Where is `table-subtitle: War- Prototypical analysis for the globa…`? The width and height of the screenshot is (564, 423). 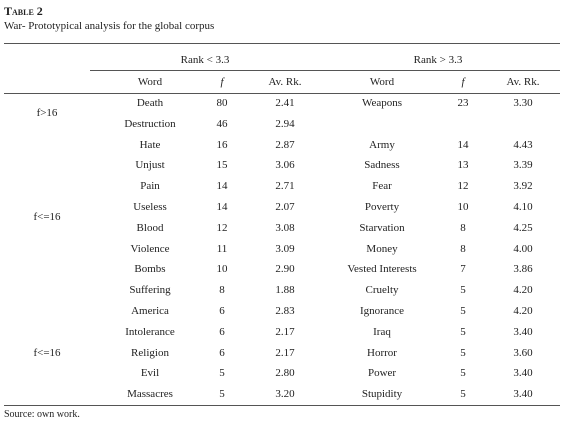
table-subtitle: War- Prototypical analysis for the globa… is located at coordinates (109, 26).